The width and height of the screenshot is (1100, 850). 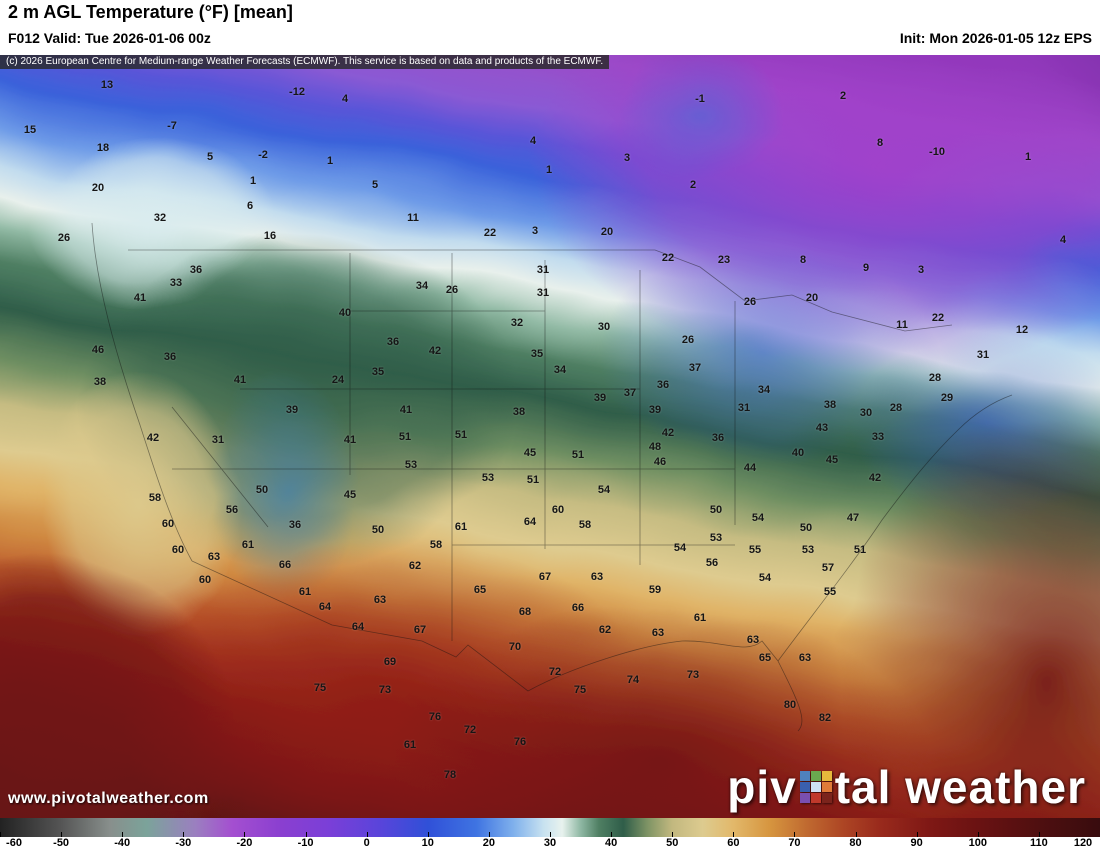 I want to click on temp-label: 22, so click(x=668, y=258).